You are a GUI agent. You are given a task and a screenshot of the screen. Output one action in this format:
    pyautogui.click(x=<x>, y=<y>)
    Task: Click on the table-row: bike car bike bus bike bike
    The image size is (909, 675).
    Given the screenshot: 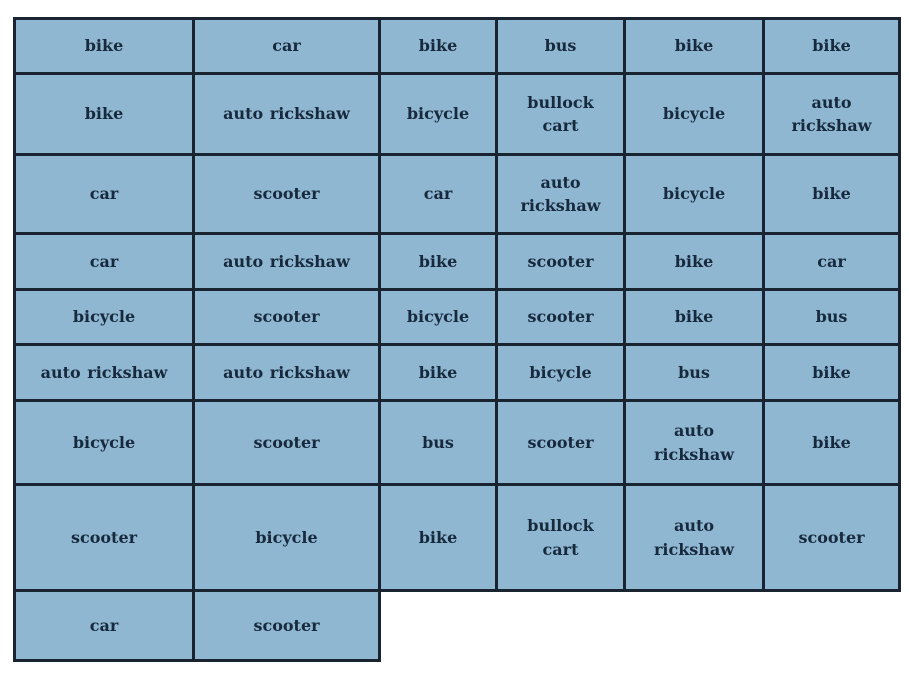 What is the action you would take?
    pyautogui.click(x=457, y=46)
    